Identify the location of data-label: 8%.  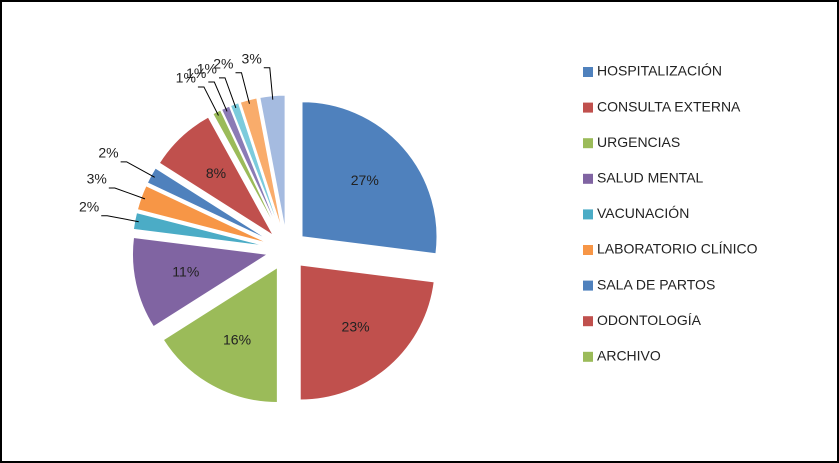
(216, 173).